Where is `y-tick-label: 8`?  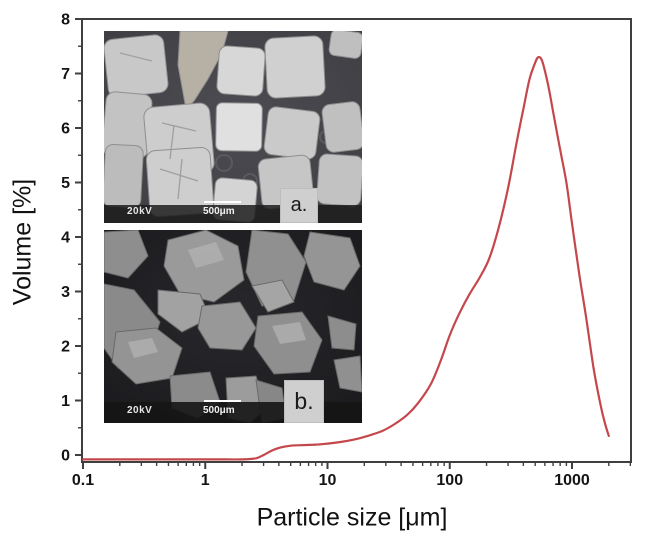
y-tick-label: 8 is located at coordinates (65, 20).